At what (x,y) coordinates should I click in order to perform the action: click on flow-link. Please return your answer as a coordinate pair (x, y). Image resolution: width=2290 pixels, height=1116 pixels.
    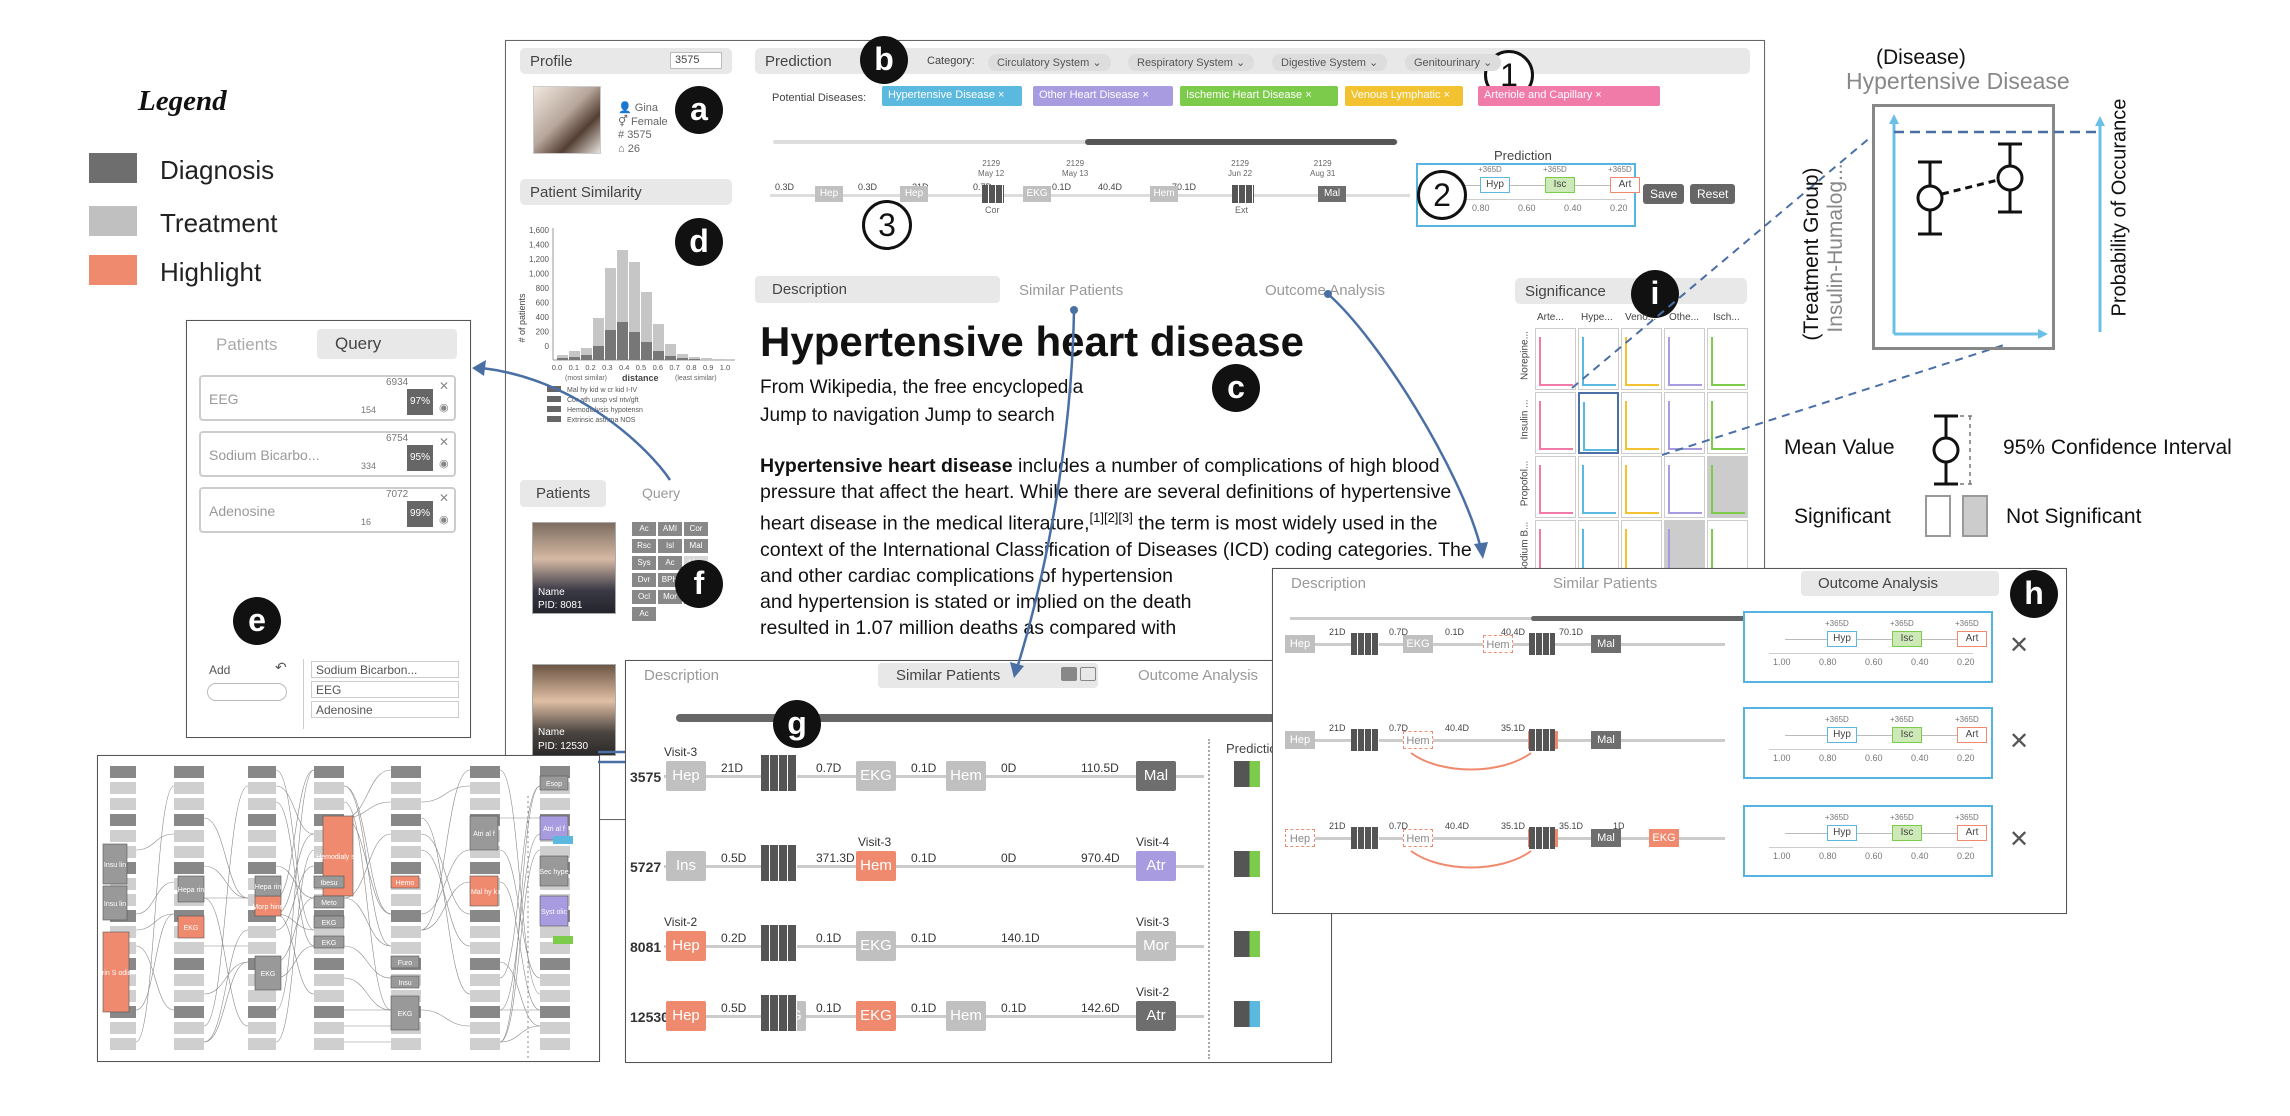
    Looking at the image, I should click on (295, 890).